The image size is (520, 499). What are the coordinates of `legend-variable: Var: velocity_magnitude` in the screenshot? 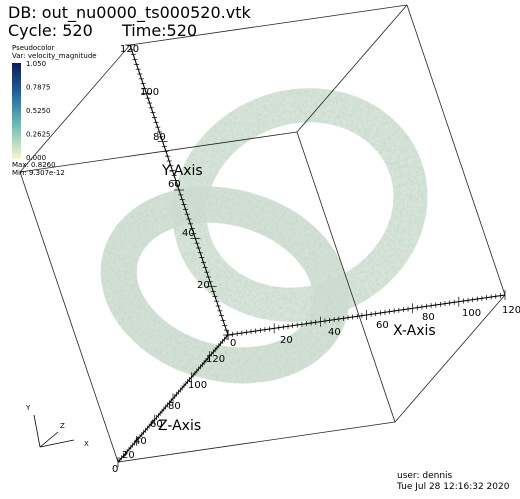 It's located at (54, 56).